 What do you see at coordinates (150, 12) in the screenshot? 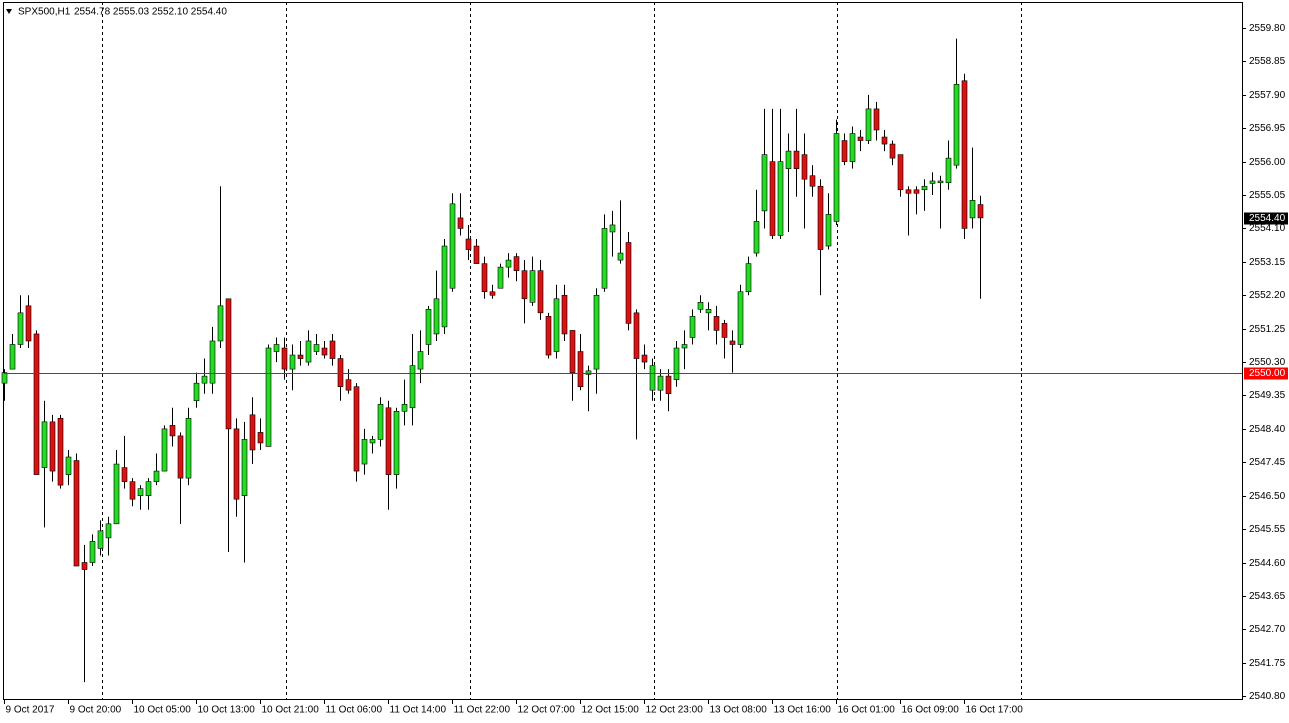
I see `ohlc-info: 2554.78 2555.03 2552.10 2554.40` at bounding box center [150, 12].